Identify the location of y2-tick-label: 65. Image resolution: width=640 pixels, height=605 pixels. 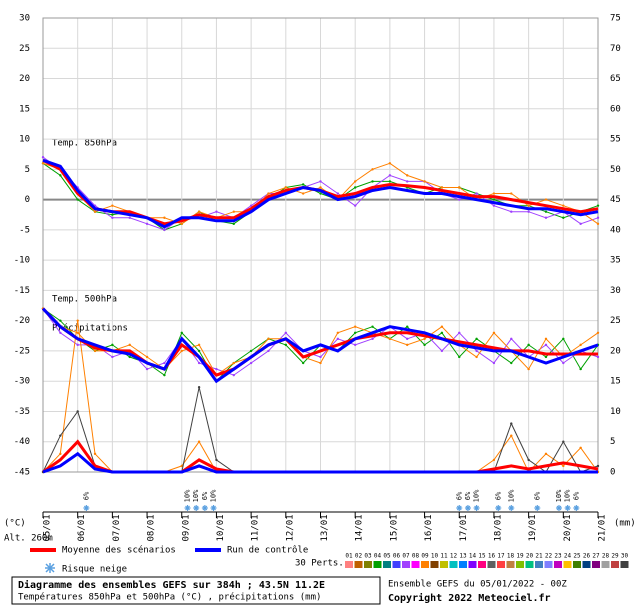
(615, 79).